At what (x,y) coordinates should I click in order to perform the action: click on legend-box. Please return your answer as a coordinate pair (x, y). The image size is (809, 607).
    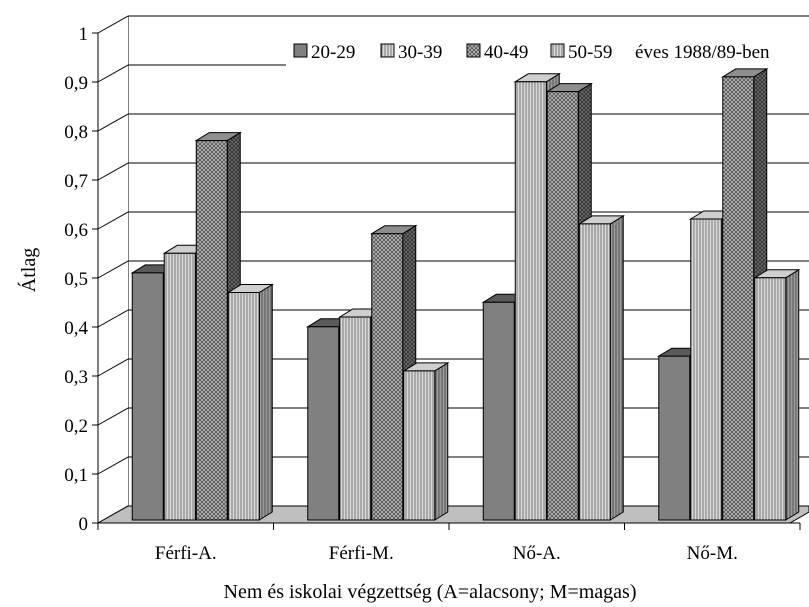
    Looking at the image, I should click on (547, 52).